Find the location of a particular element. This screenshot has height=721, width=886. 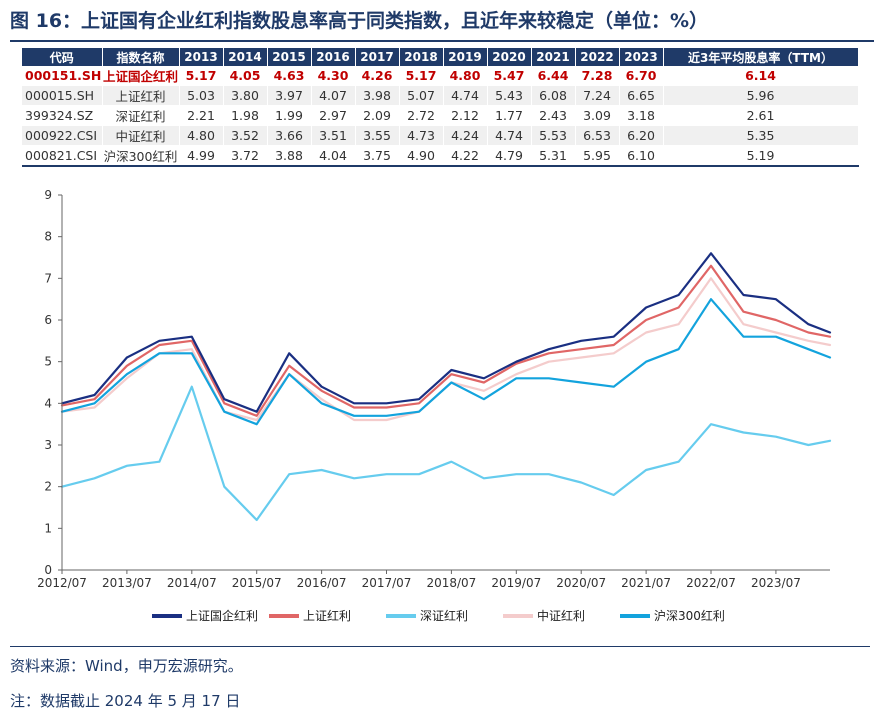

table-cell: 5.53 is located at coordinates (553, 135).